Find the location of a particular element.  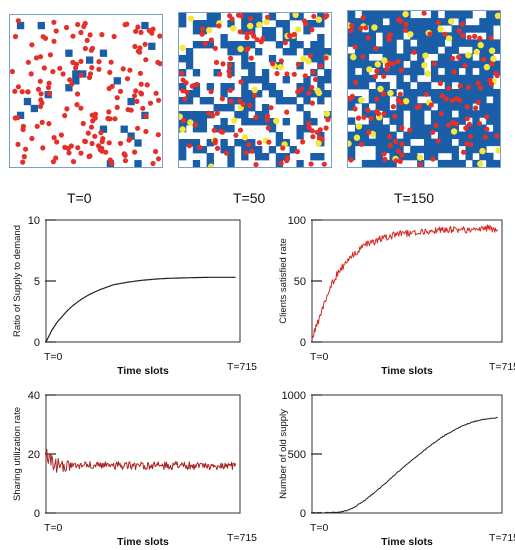

x-start-label: T=0 is located at coordinates (53, 357).